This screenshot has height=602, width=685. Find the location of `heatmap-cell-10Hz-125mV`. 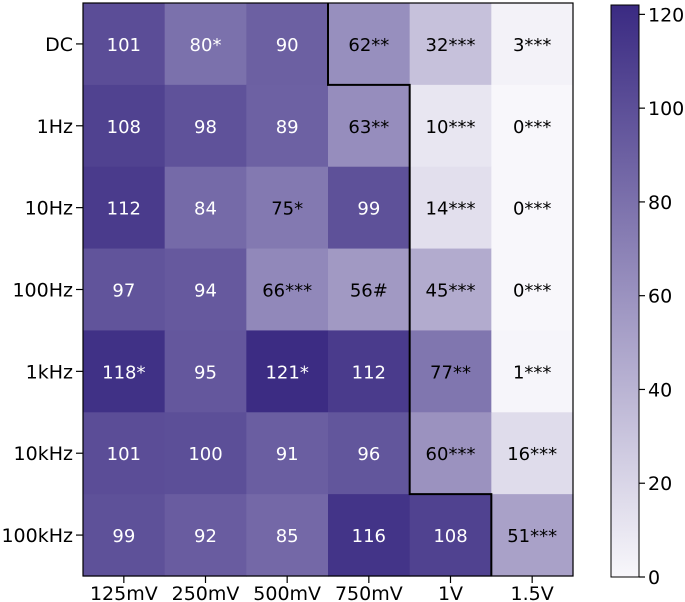

heatmap-cell-10Hz-125mV is located at coordinates (124, 208).